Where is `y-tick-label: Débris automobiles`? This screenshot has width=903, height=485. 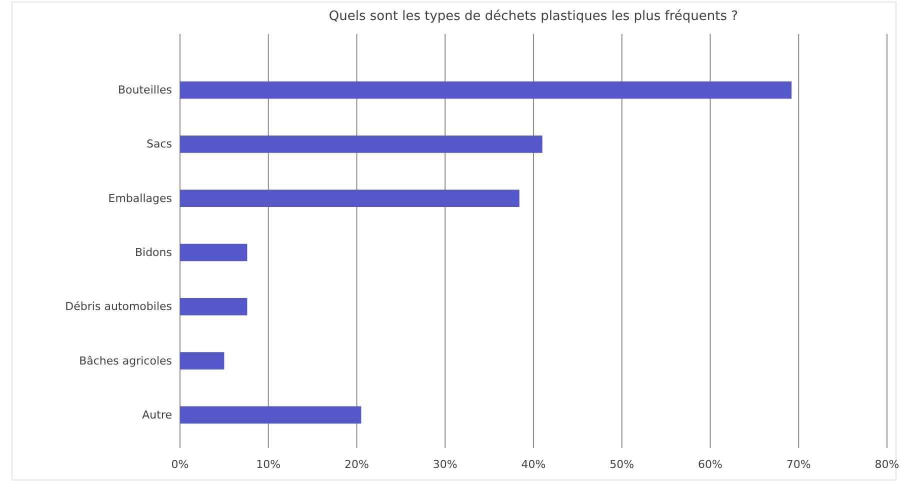
y-tick-label: Débris automobiles is located at coordinates (118, 307).